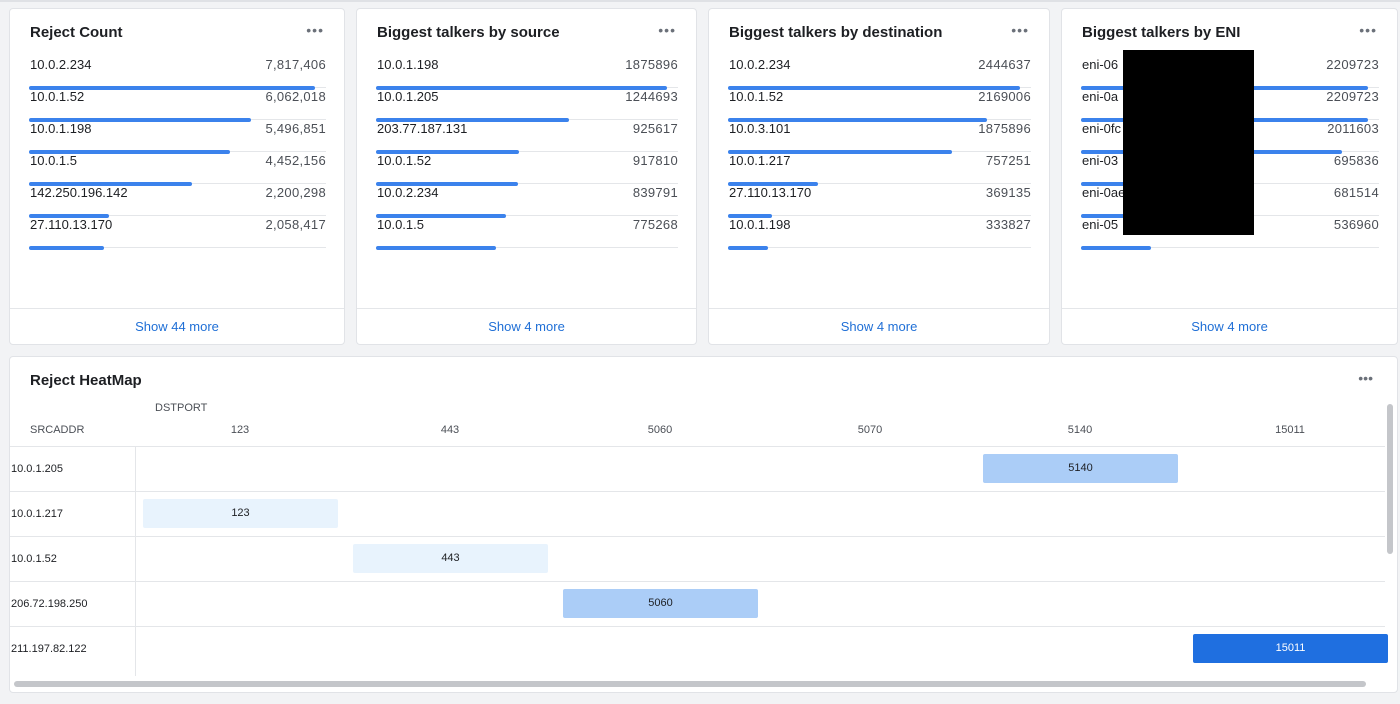  Describe the element at coordinates (71, 224) in the screenshot. I see `item-label: 27.110.13.170` at that location.